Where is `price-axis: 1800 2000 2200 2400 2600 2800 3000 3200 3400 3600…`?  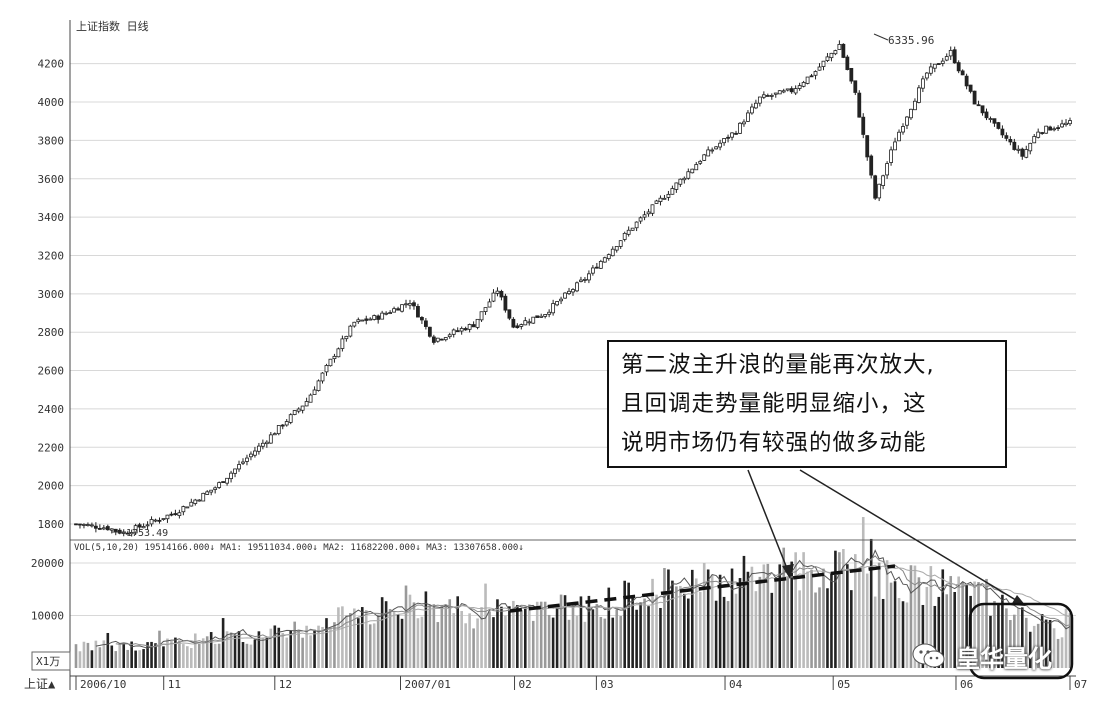
price-axis: 1800 2000 2200 2400 2600 2800 3000 3200 3400 3600… is located at coordinates (51, 294).